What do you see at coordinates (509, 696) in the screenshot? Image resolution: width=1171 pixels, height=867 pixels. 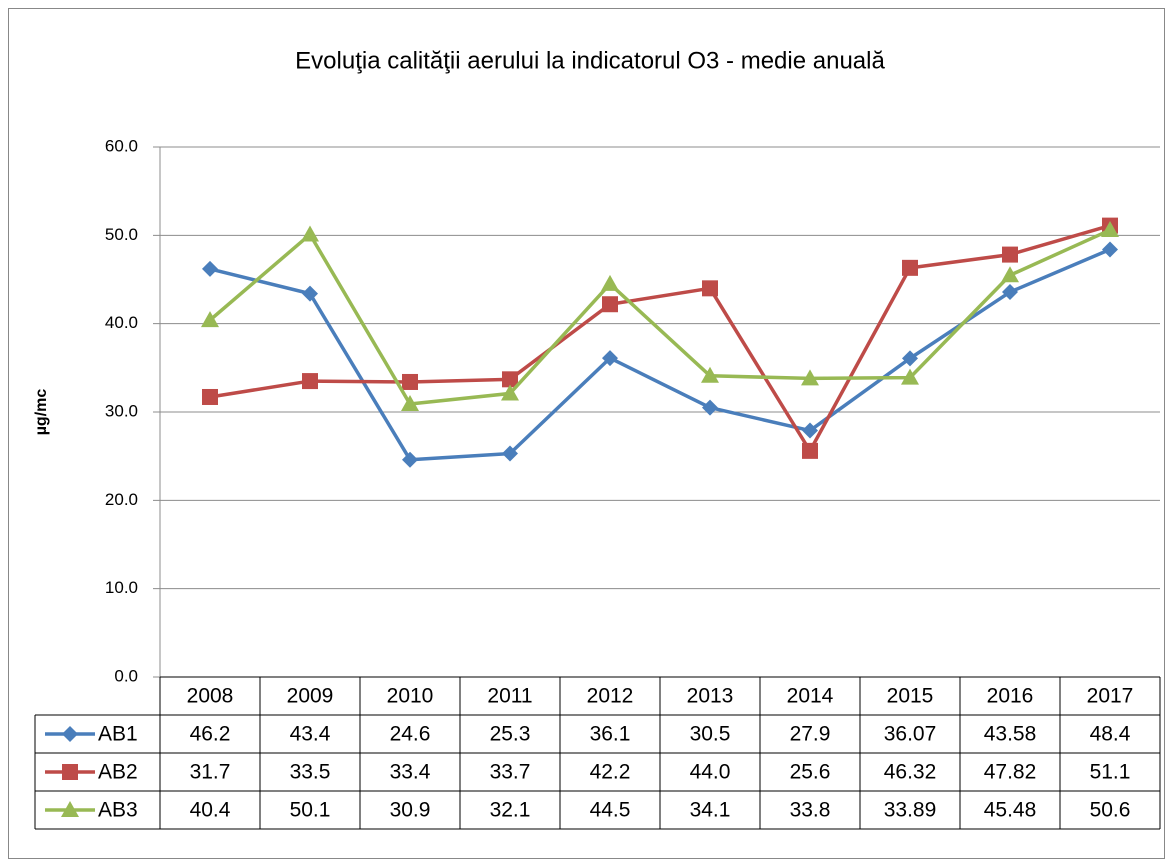 I see `x-tick-label: 2011` at bounding box center [509, 696].